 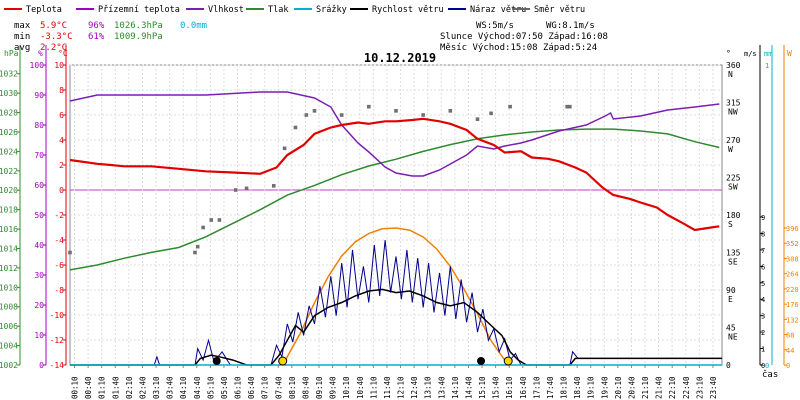 What do you see at coordinates (763, 333) in the screenshot?
I see `ms-tick-label: 2` at bounding box center [763, 333].